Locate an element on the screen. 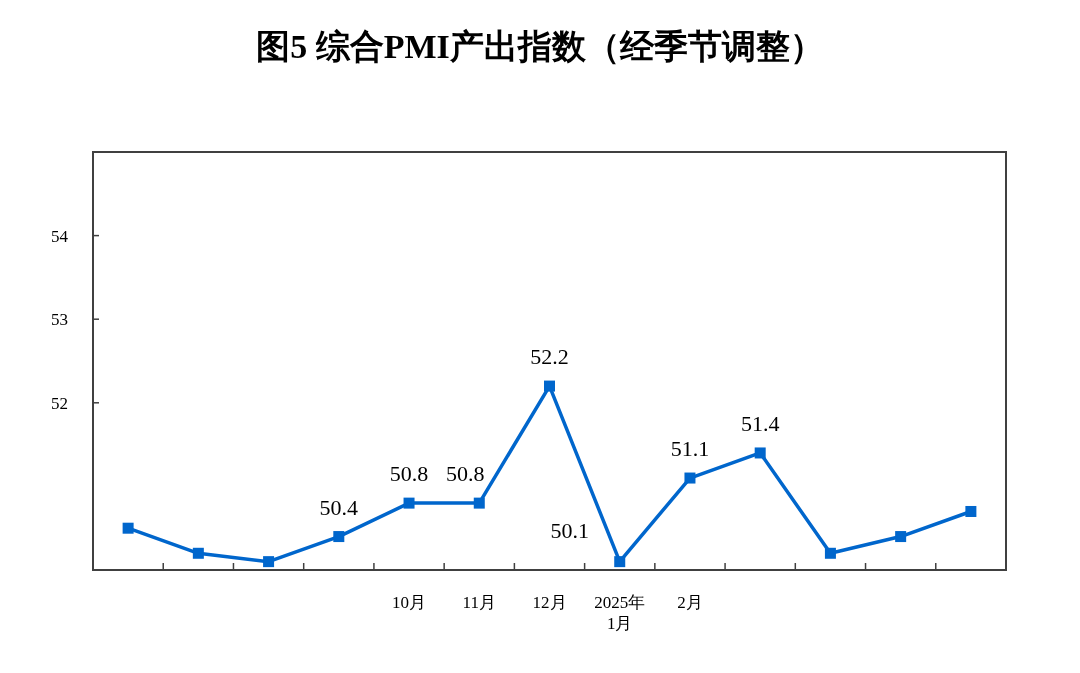 The width and height of the screenshot is (1080, 673). x-tick-label: 10月 is located at coordinates (409, 602).